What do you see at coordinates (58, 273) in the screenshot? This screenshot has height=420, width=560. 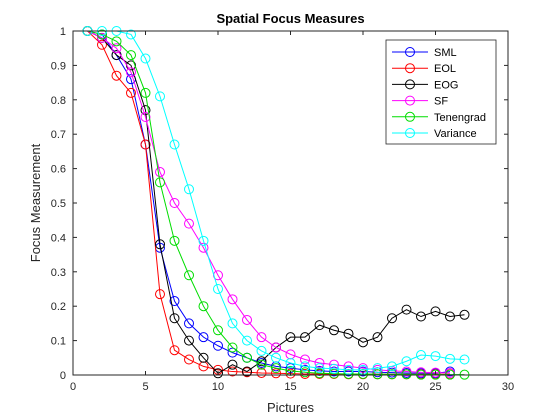 I see `y-tick-label: 0.3` at bounding box center [58, 273].